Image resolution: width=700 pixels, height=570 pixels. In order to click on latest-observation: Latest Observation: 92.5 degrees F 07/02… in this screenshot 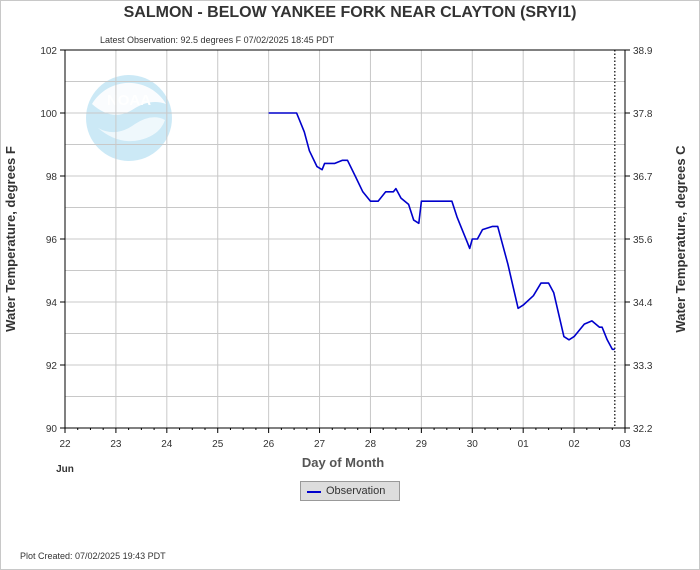, I will do `click(217, 40)`.